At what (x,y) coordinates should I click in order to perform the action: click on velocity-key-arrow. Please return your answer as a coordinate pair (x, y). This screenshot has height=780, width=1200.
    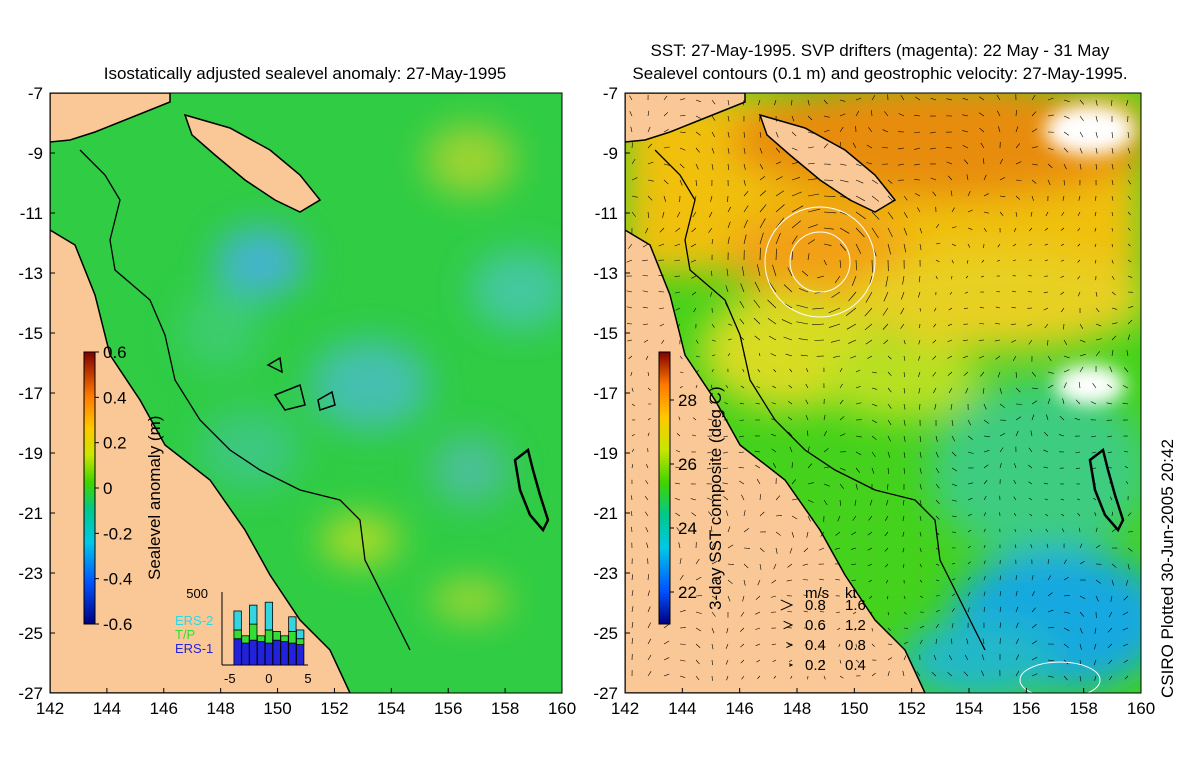
    Looking at the image, I should click on (790, 645).